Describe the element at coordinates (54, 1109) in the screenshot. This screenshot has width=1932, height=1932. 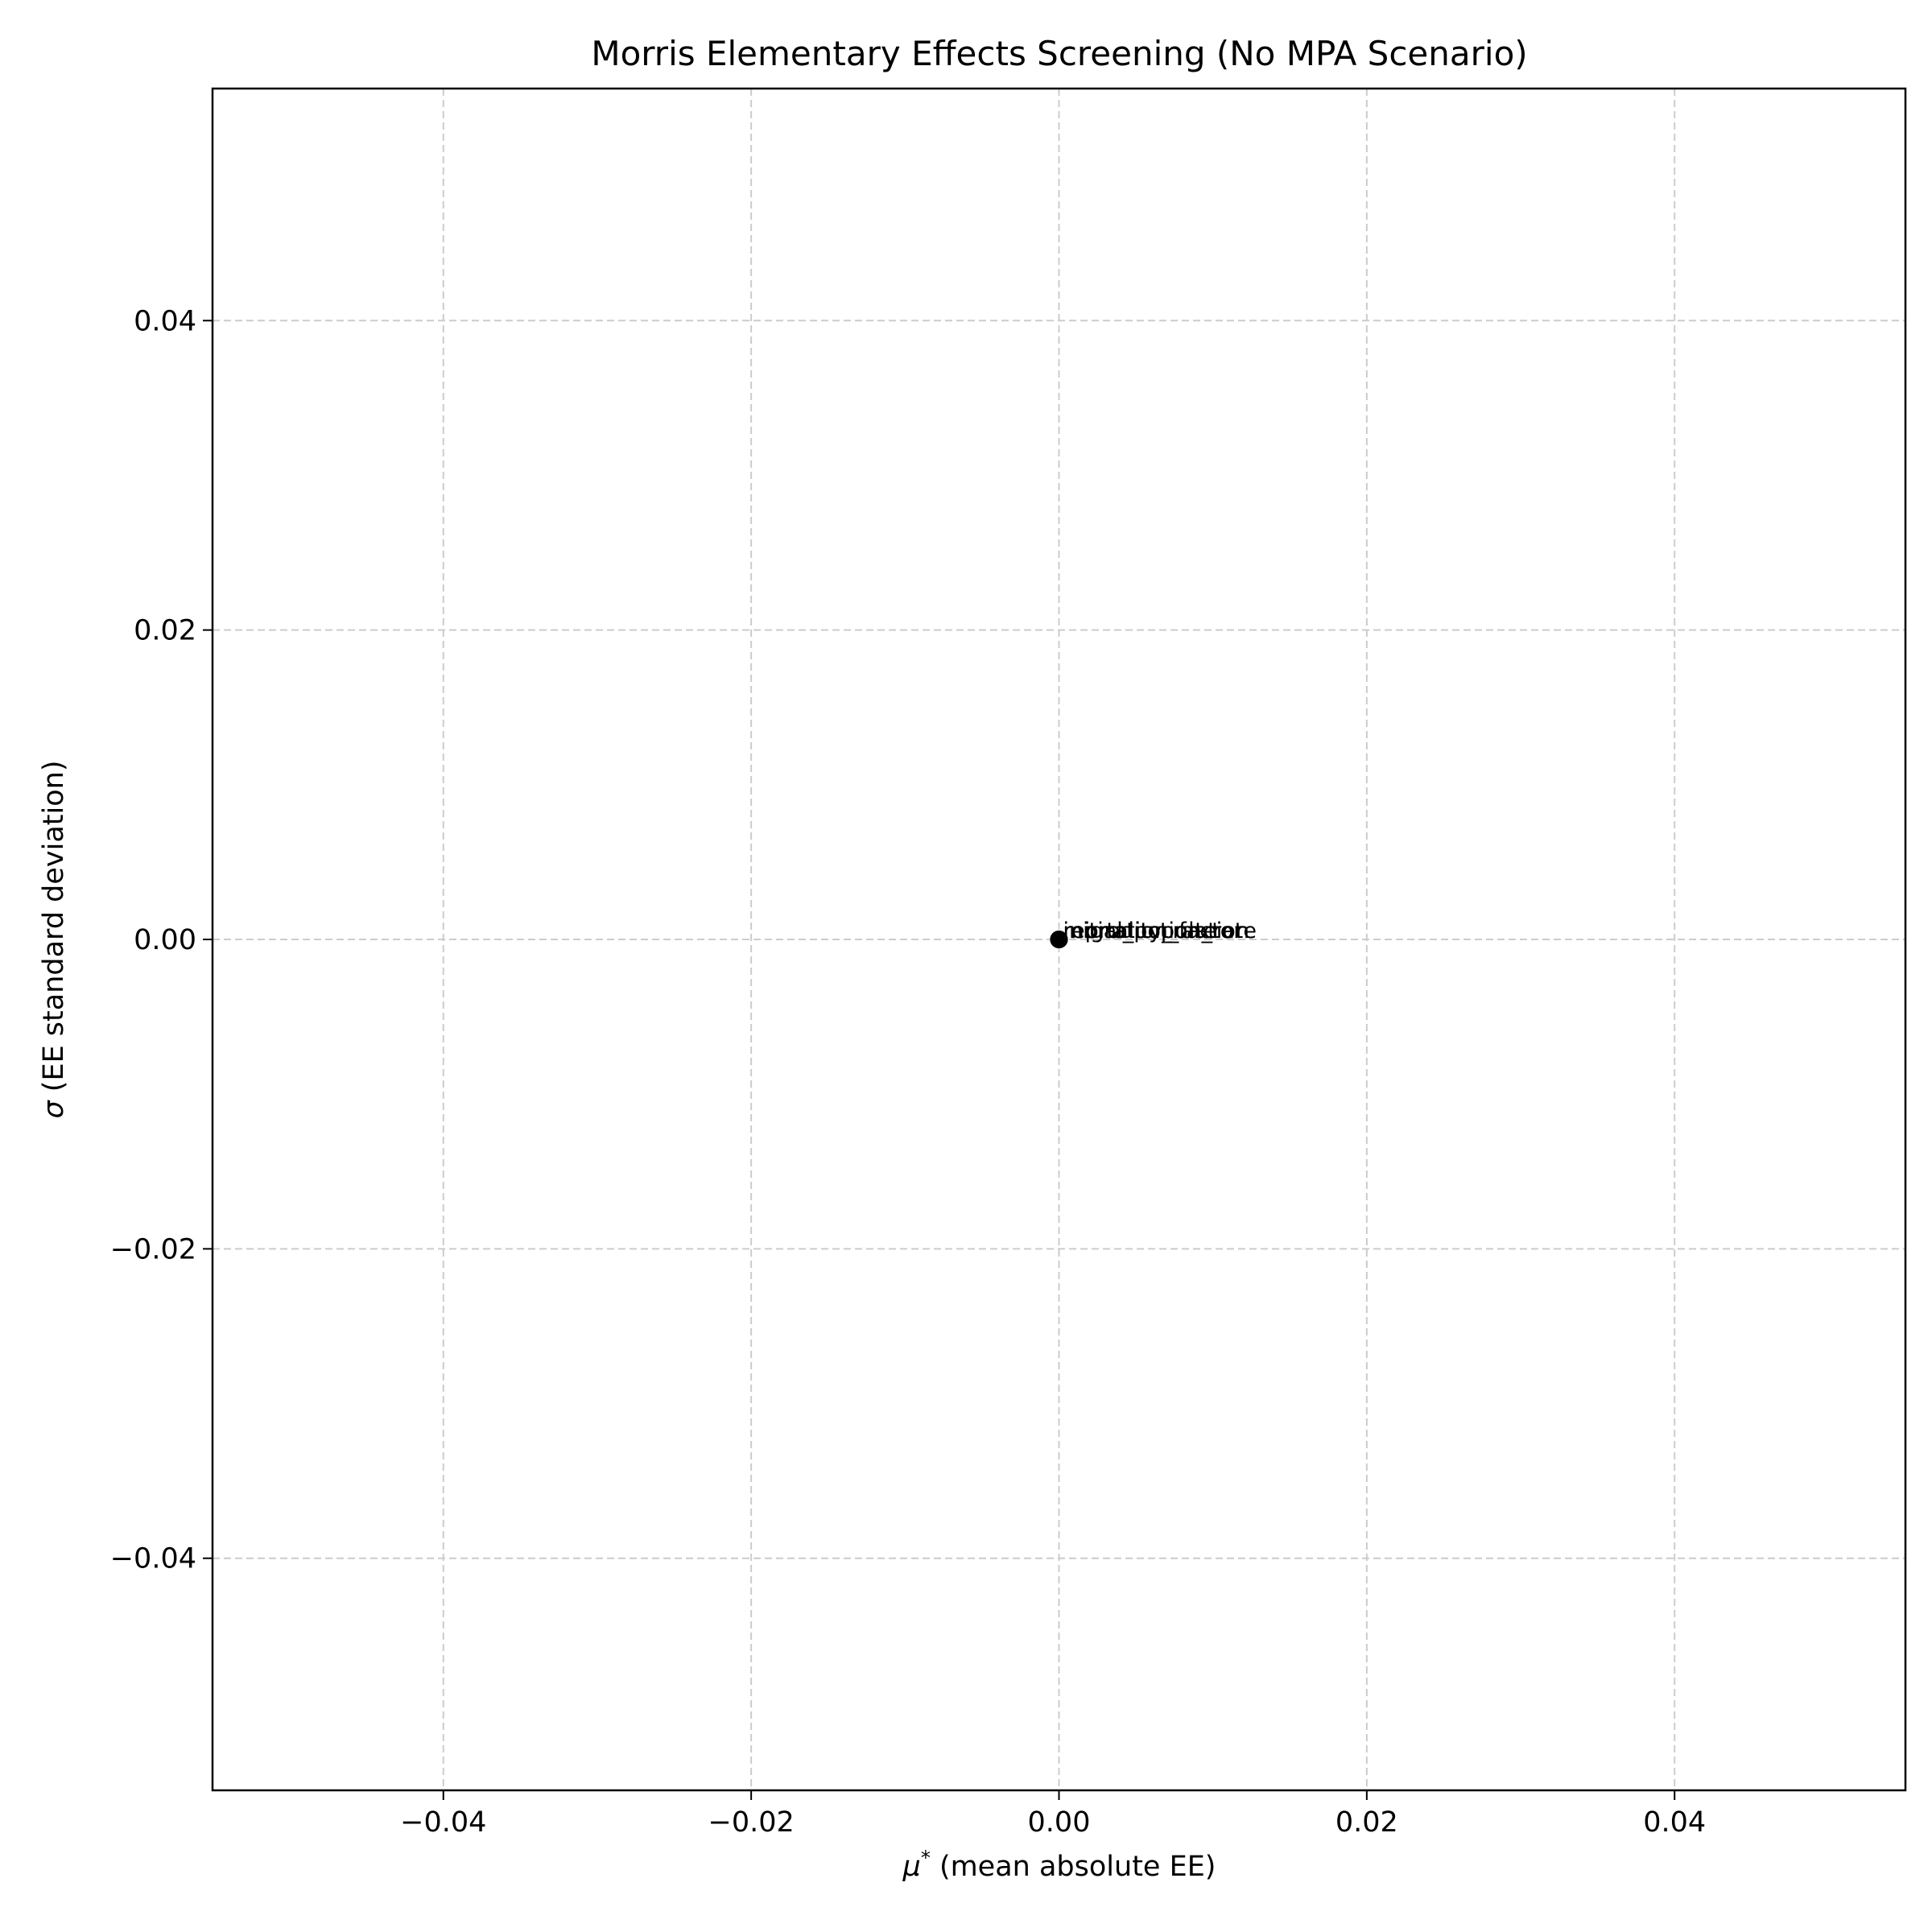
I see `y-axis-label-symbol: σ` at that location.